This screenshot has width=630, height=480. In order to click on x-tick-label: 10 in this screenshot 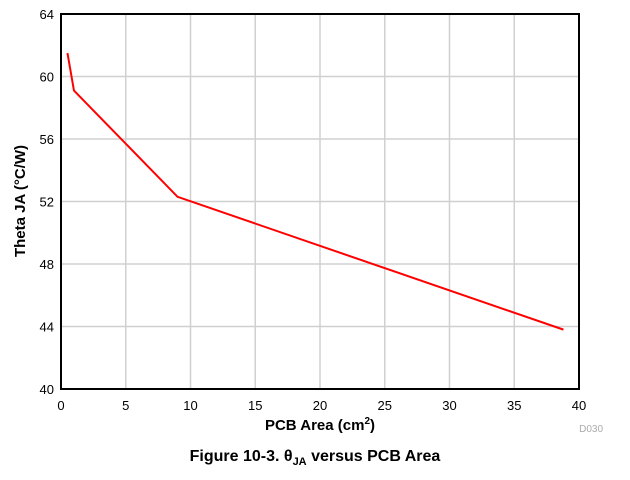, I will do `click(190, 405)`.